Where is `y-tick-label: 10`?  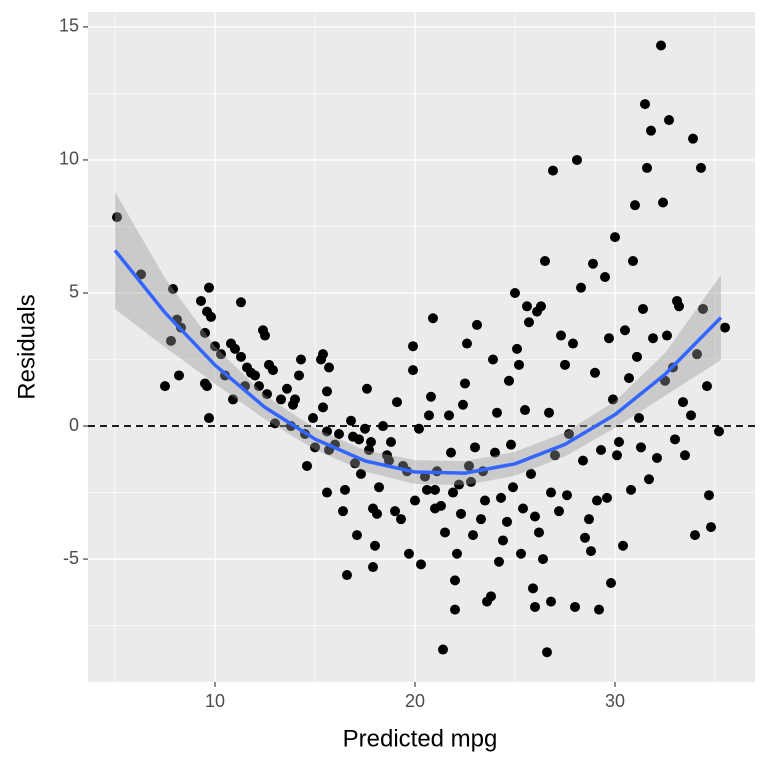
y-tick-label: 10 is located at coordinates (69, 159).